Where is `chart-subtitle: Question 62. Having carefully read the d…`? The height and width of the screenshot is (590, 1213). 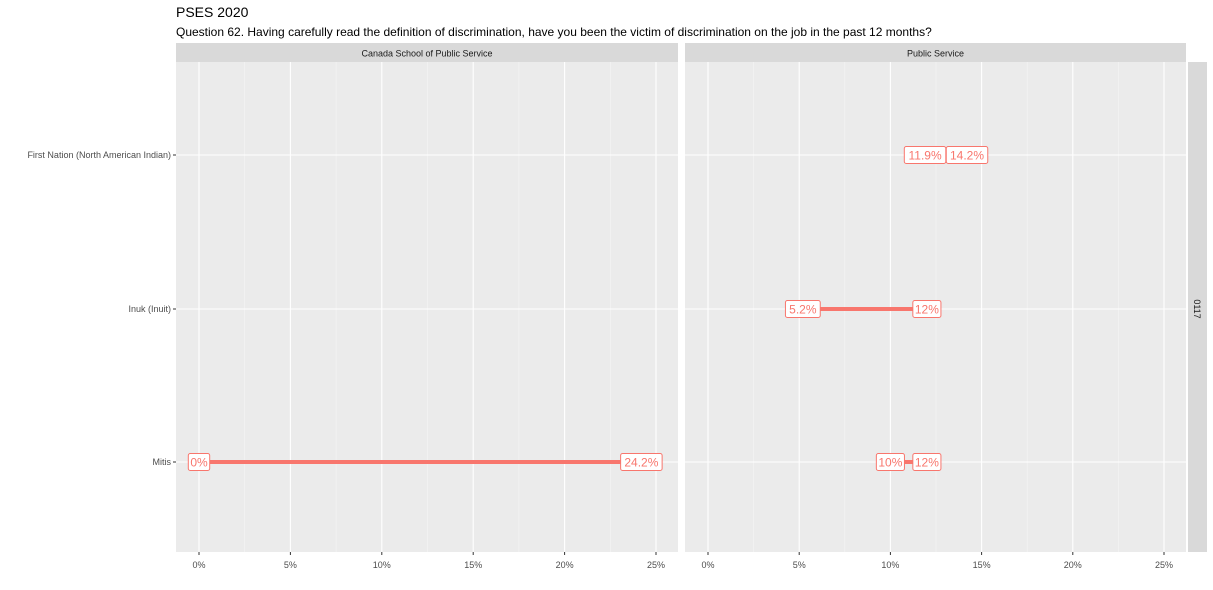
chart-subtitle: Question 62. Having carefully read the d… is located at coordinates (554, 32).